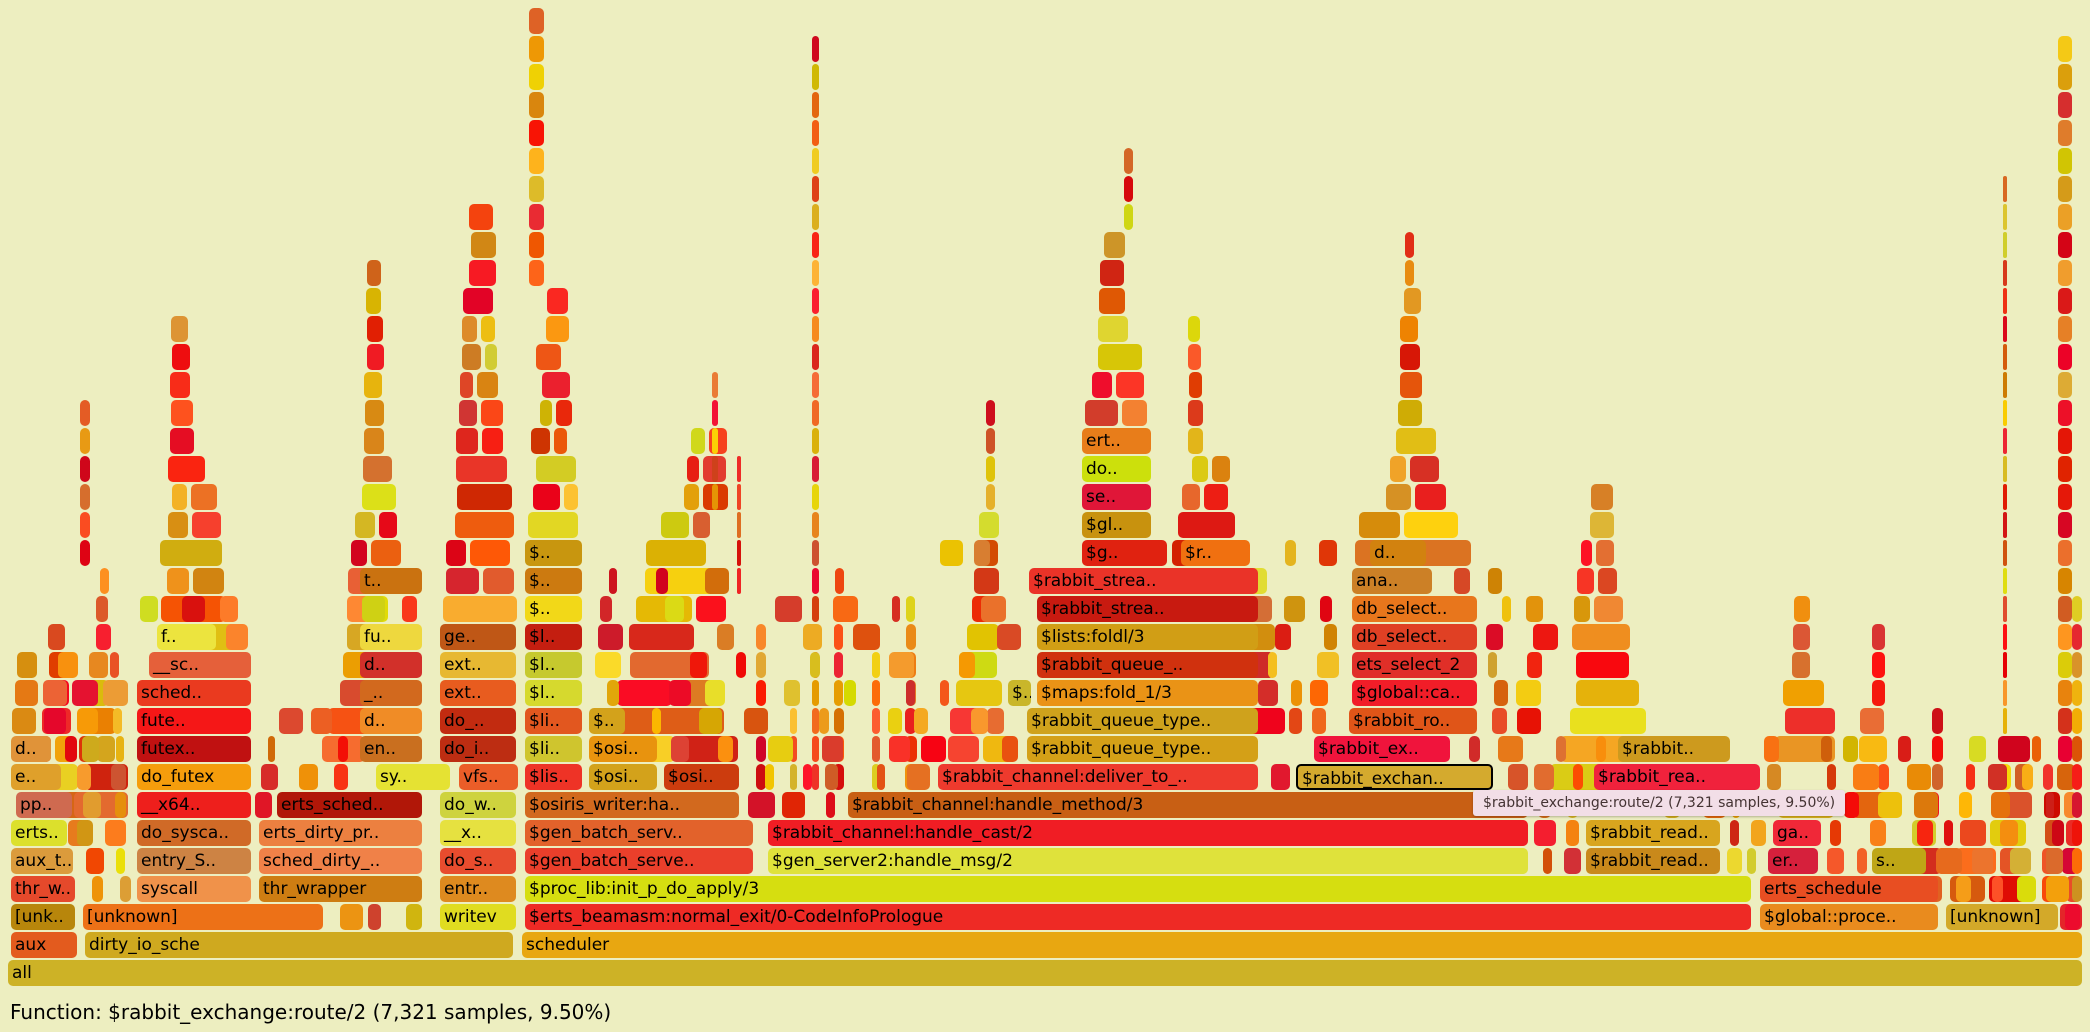 This screenshot has height=1032, width=2090. Describe the element at coordinates (1414, 665) in the screenshot. I see `flame-frame: ets_select_2` at that location.